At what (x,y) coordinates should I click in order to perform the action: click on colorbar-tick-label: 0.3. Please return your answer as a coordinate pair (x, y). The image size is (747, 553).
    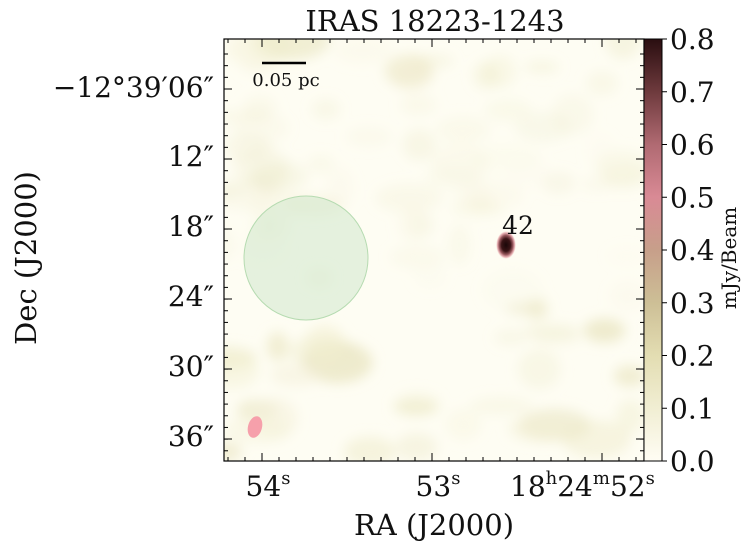
    Looking at the image, I should click on (692, 303).